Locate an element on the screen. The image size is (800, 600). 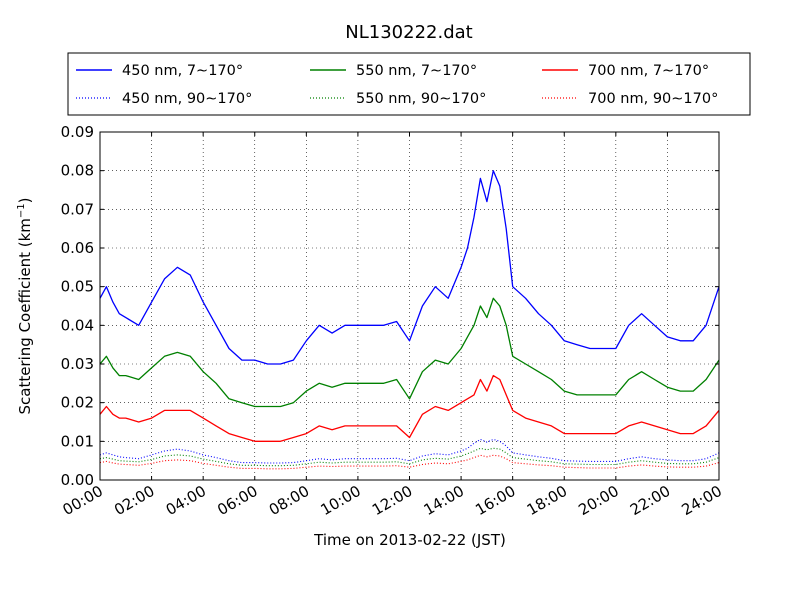
y-tick-label: 0.03 is located at coordinates (77, 364).